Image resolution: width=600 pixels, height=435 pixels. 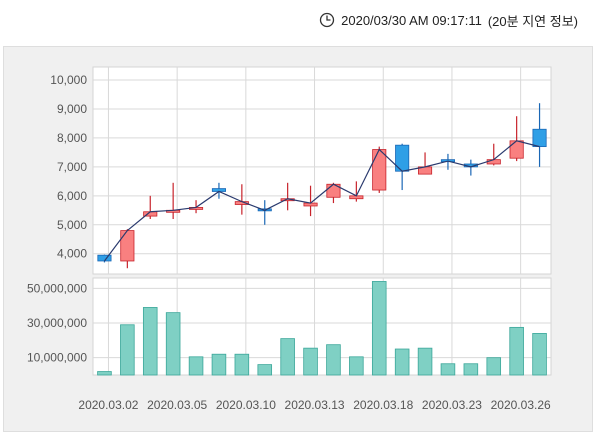 I want to click on volume-y-tick-label: 30,000,000, so click(x=57, y=323).